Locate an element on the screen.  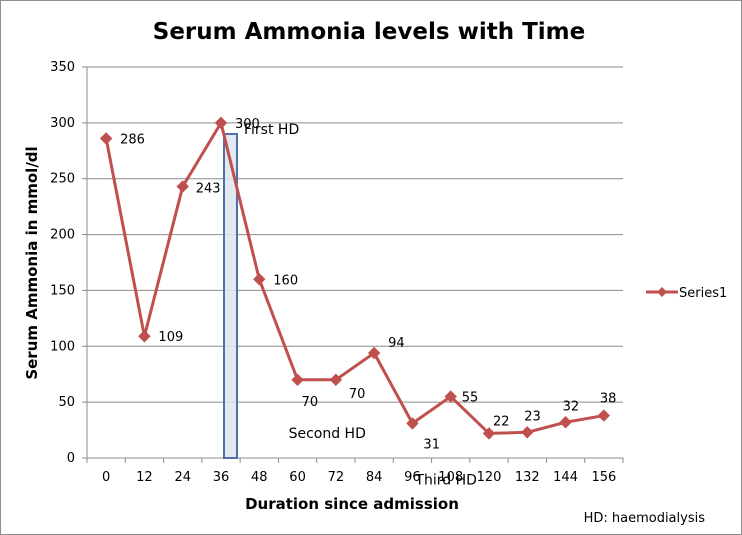
data-label-96: 31 is located at coordinates (431, 444).